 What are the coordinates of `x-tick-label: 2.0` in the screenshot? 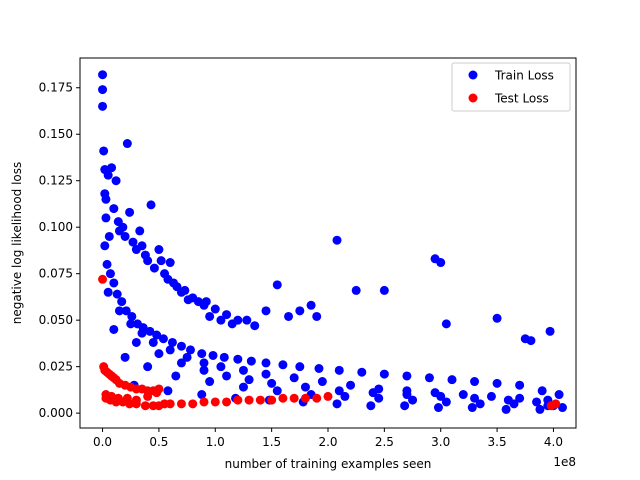 It's located at (327, 442).